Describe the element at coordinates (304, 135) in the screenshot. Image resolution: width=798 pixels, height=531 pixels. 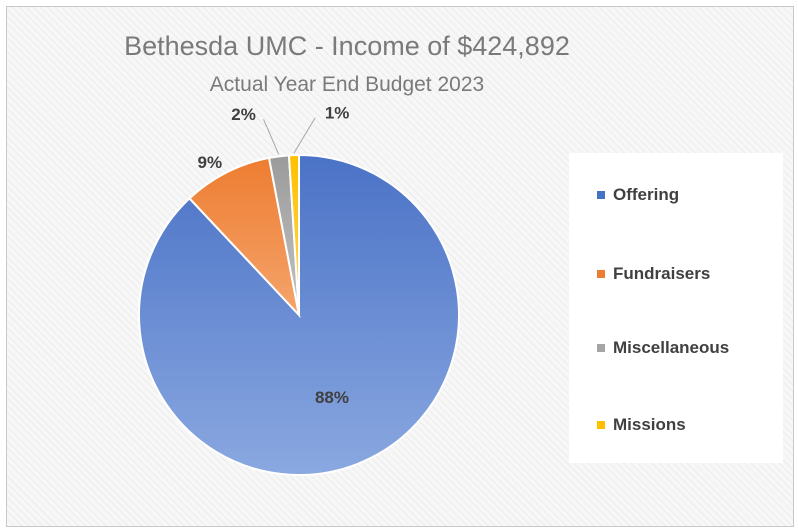
I see `leader-line-missions` at that location.